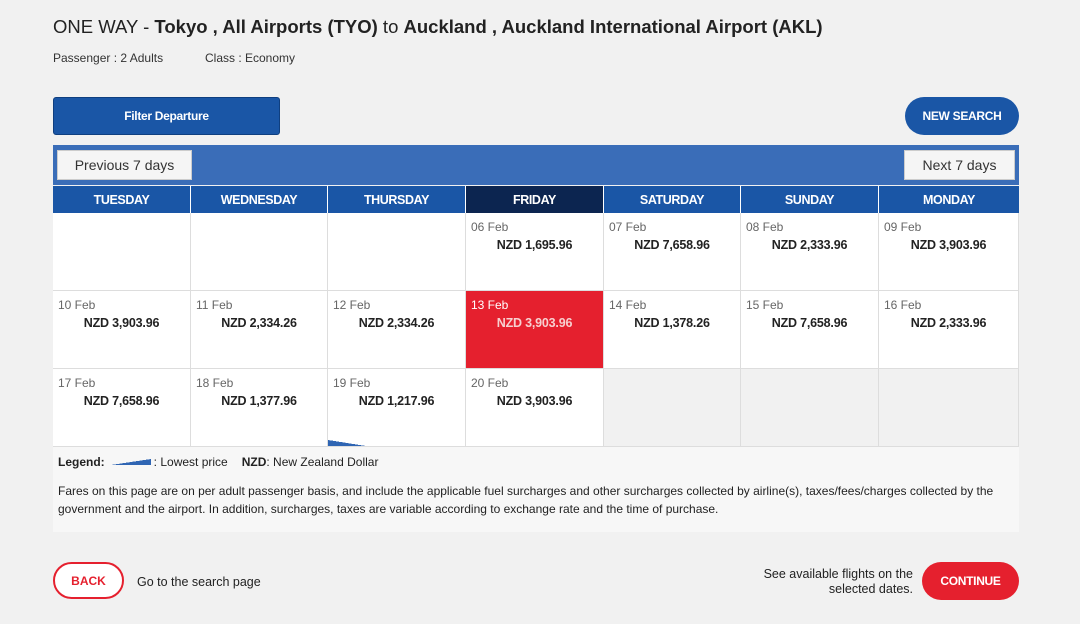 The width and height of the screenshot is (1080, 624). I want to click on fare-date: 12 Feb, so click(352, 305).